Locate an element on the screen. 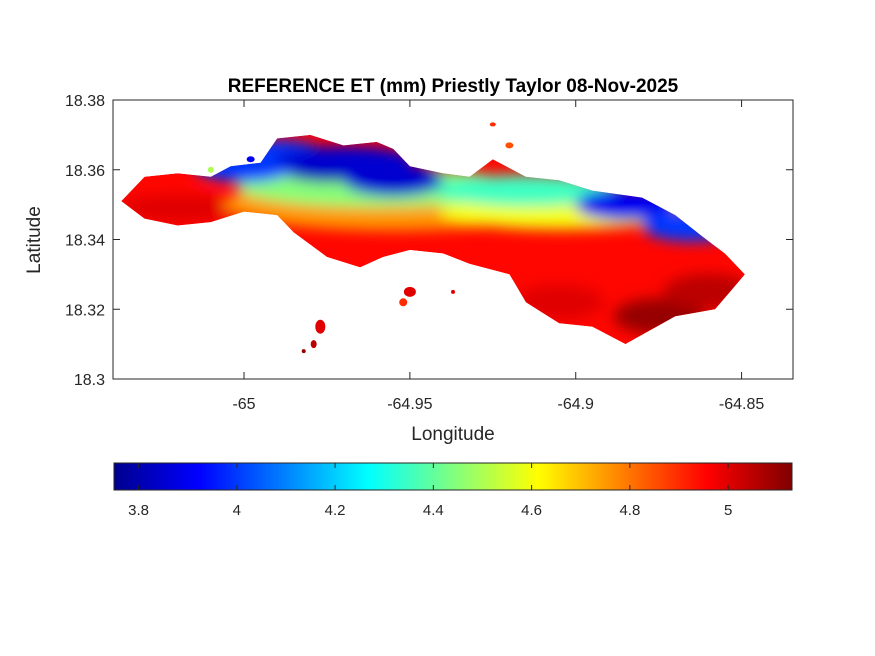  colorbar-tick-label: 3.8 is located at coordinates (138, 510).